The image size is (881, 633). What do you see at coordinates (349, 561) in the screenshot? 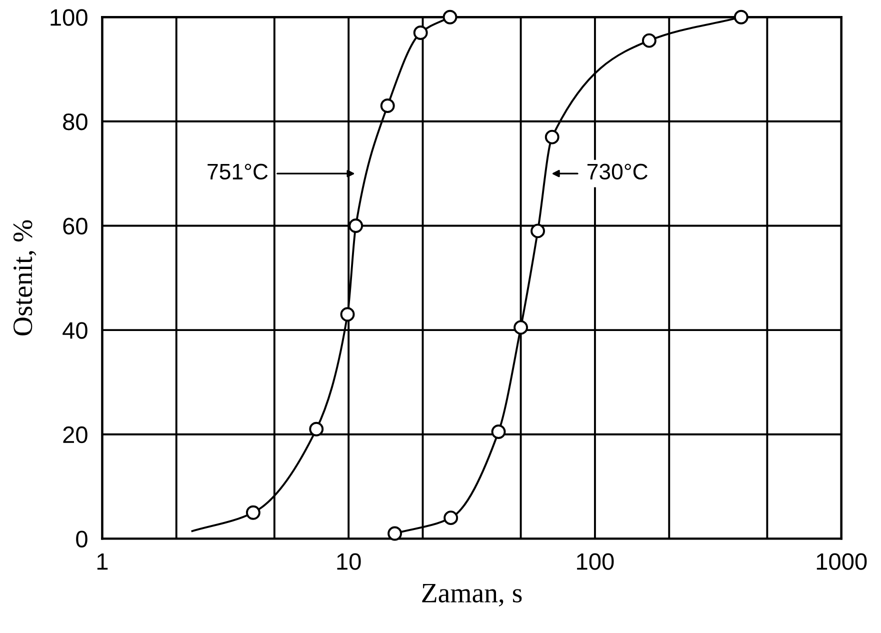
I see `x-tick-label: 10` at bounding box center [349, 561].